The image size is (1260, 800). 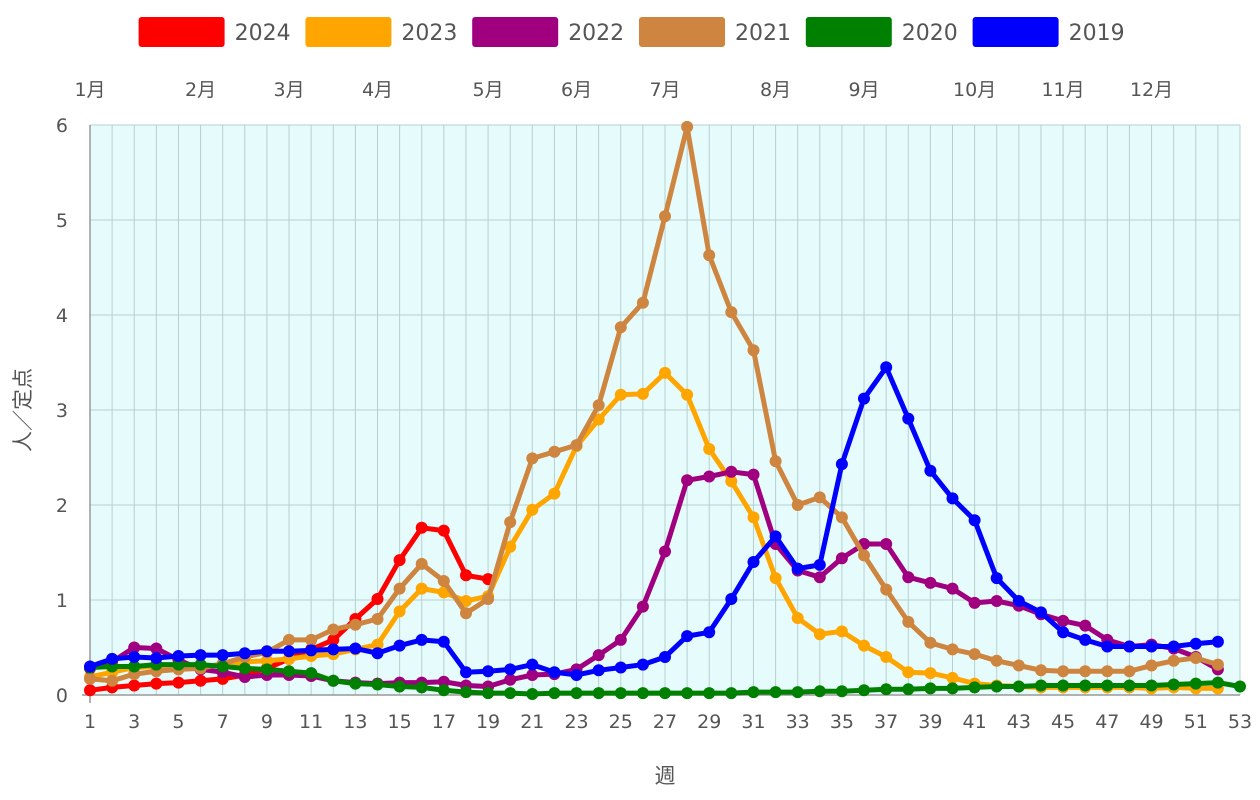 What do you see at coordinates (753, 722) in the screenshot?
I see `x-tick-label: 31` at bounding box center [753, 722].